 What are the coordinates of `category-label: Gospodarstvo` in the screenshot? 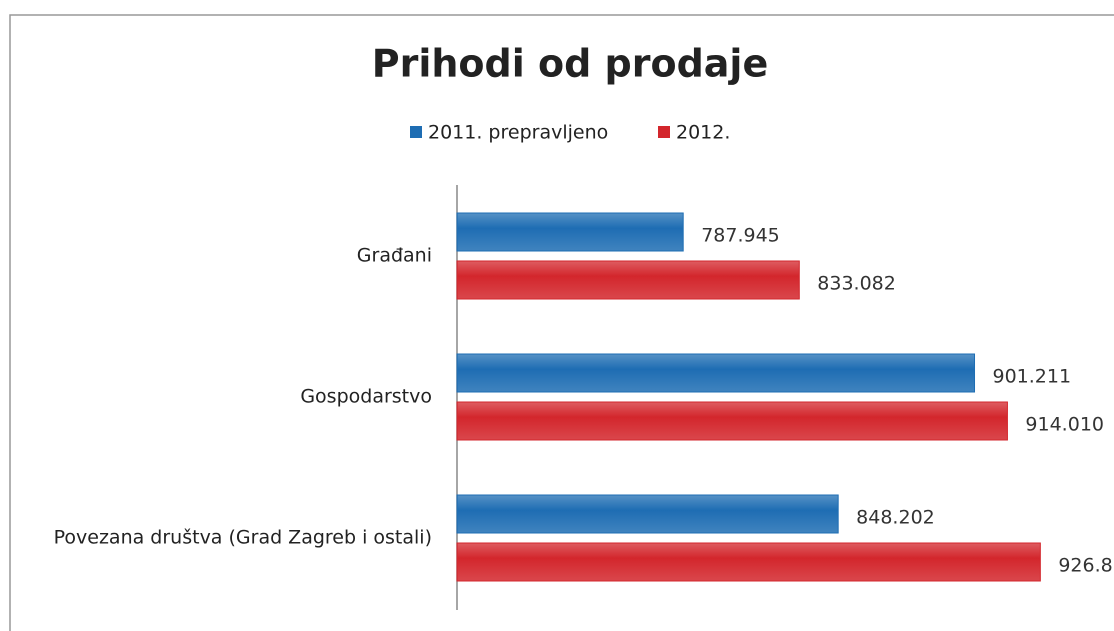 It's located at (366, 397).